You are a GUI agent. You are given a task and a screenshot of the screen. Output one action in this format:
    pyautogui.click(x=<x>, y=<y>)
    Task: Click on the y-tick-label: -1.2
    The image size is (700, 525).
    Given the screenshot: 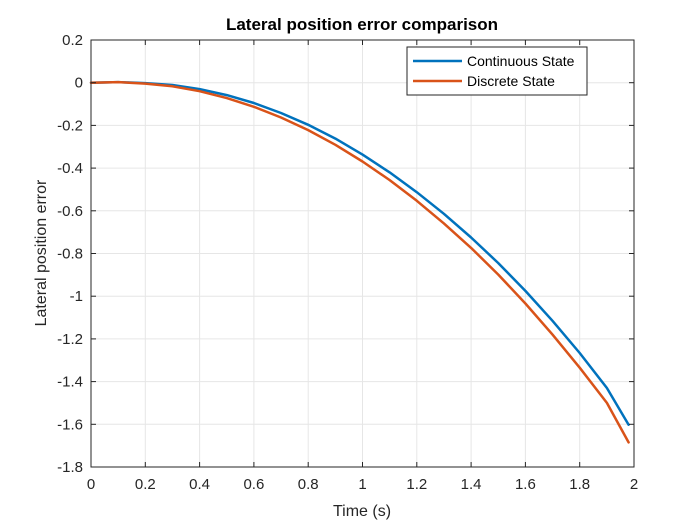 What is the action you would take?
    pyautogui.click(x=70, y=339)
    